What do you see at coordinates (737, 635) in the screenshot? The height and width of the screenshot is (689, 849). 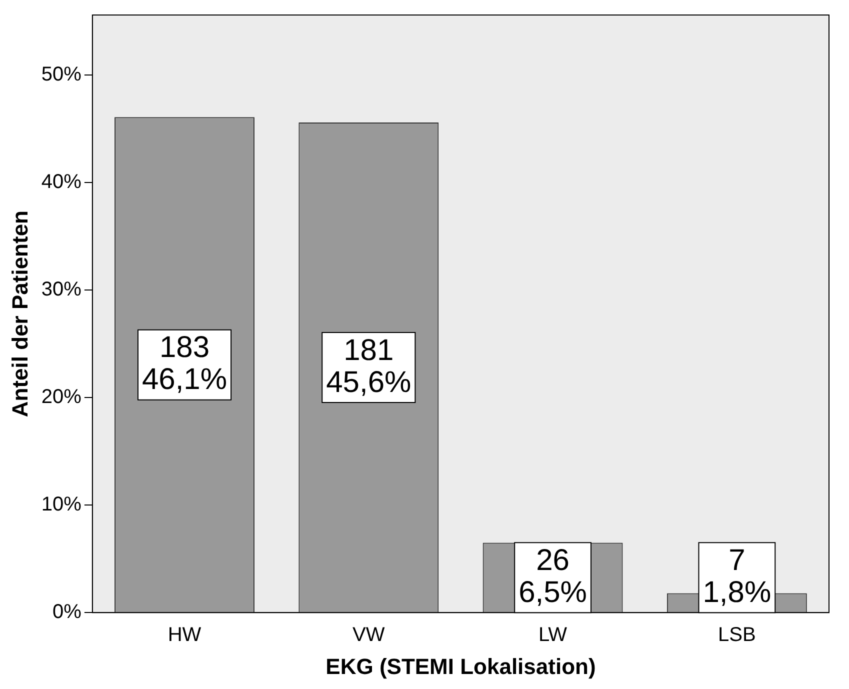 I see `x-tick-label: LSB` at bounding box center [737, 635].